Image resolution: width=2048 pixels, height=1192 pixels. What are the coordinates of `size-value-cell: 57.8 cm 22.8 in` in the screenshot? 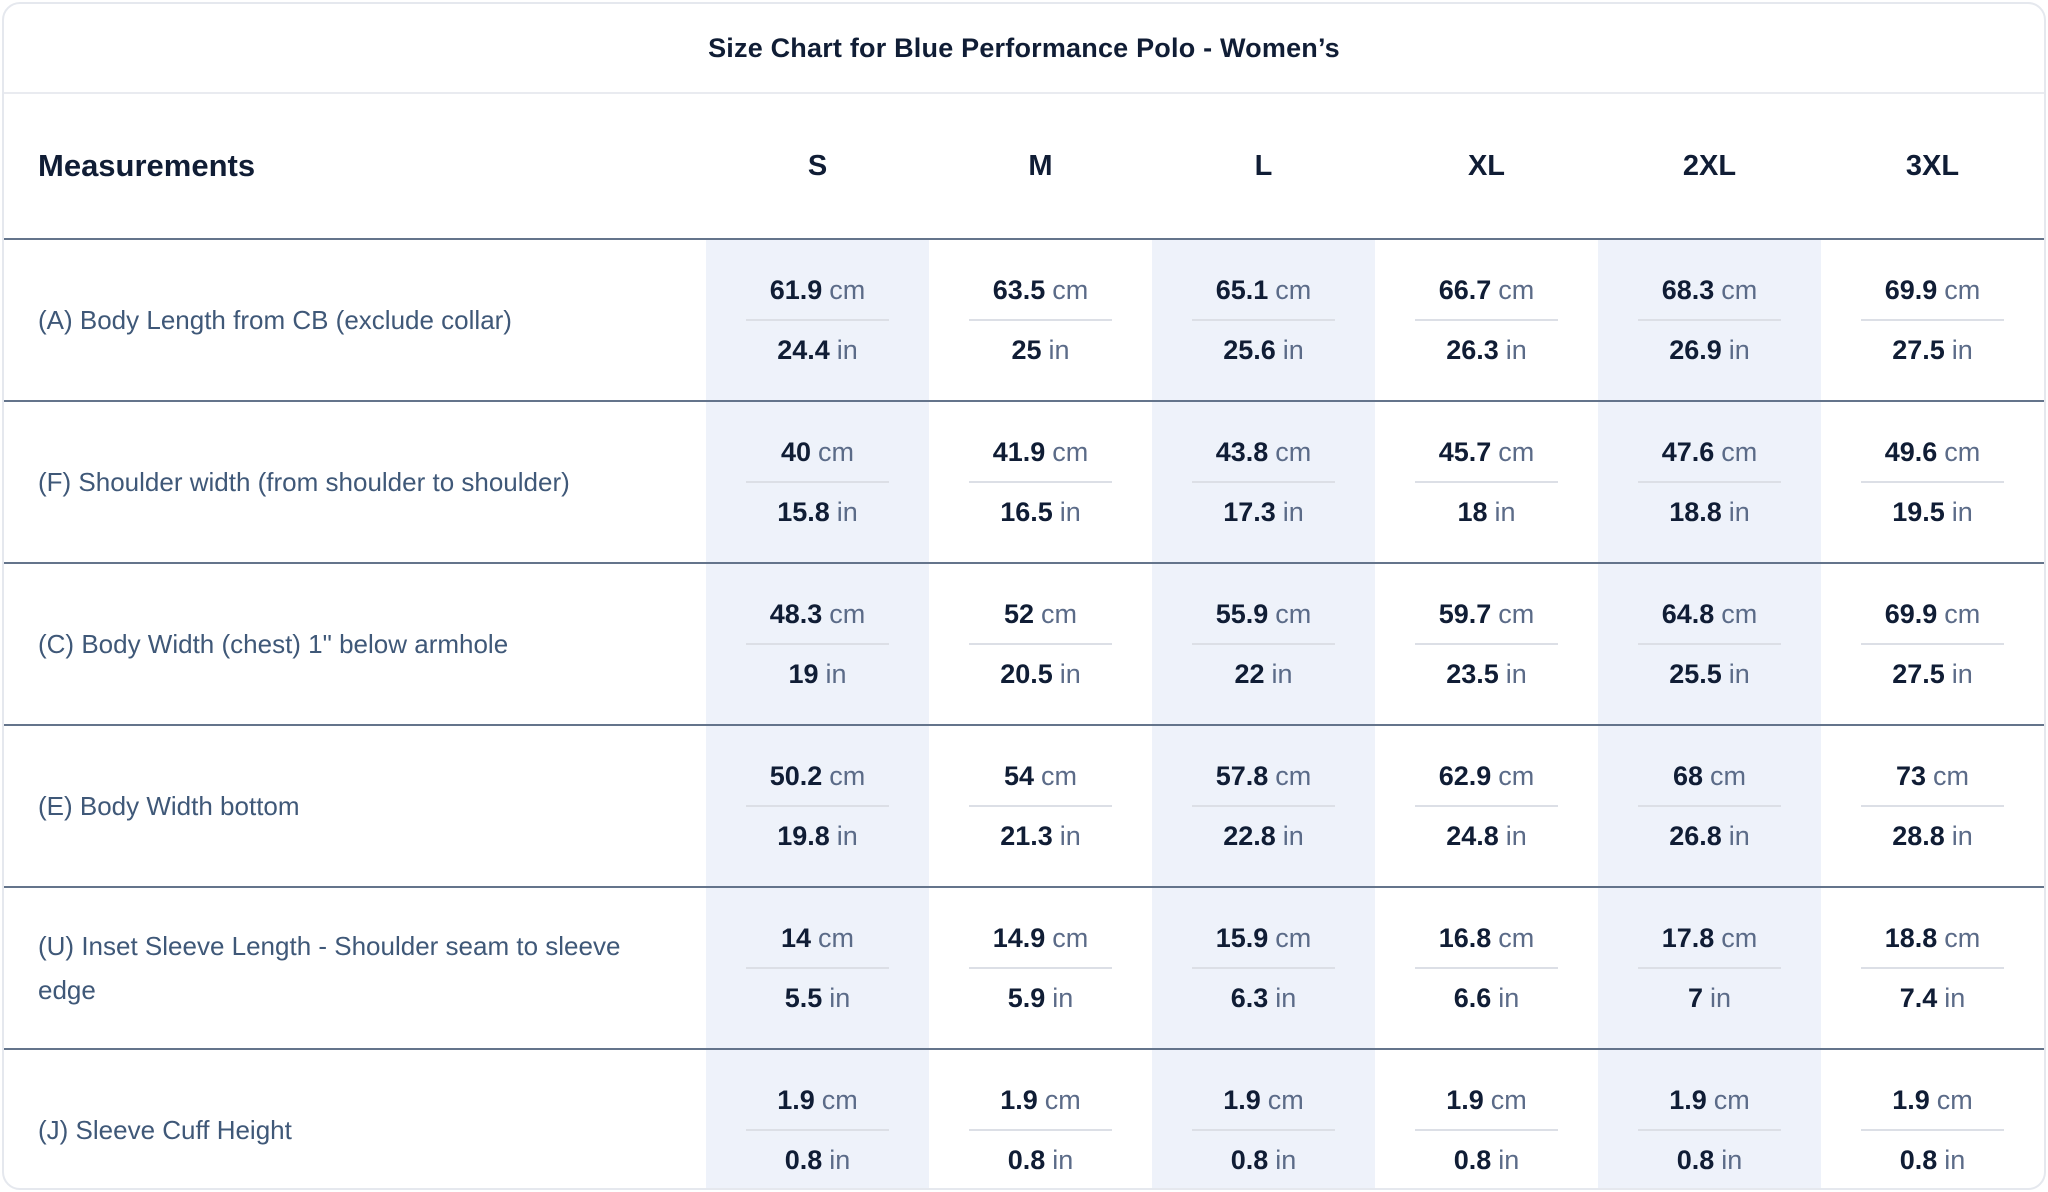 It's located at (1263, 806).